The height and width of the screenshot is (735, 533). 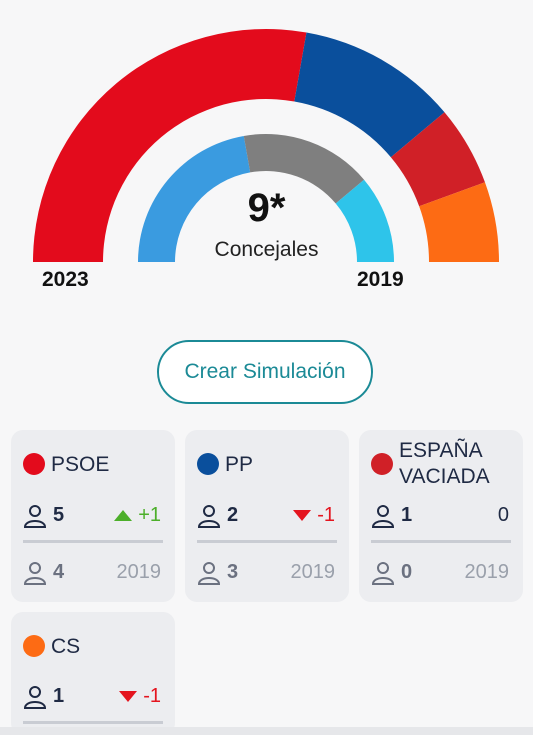 I want to click on arc-2019-psoe, so click(x=194, y=198).